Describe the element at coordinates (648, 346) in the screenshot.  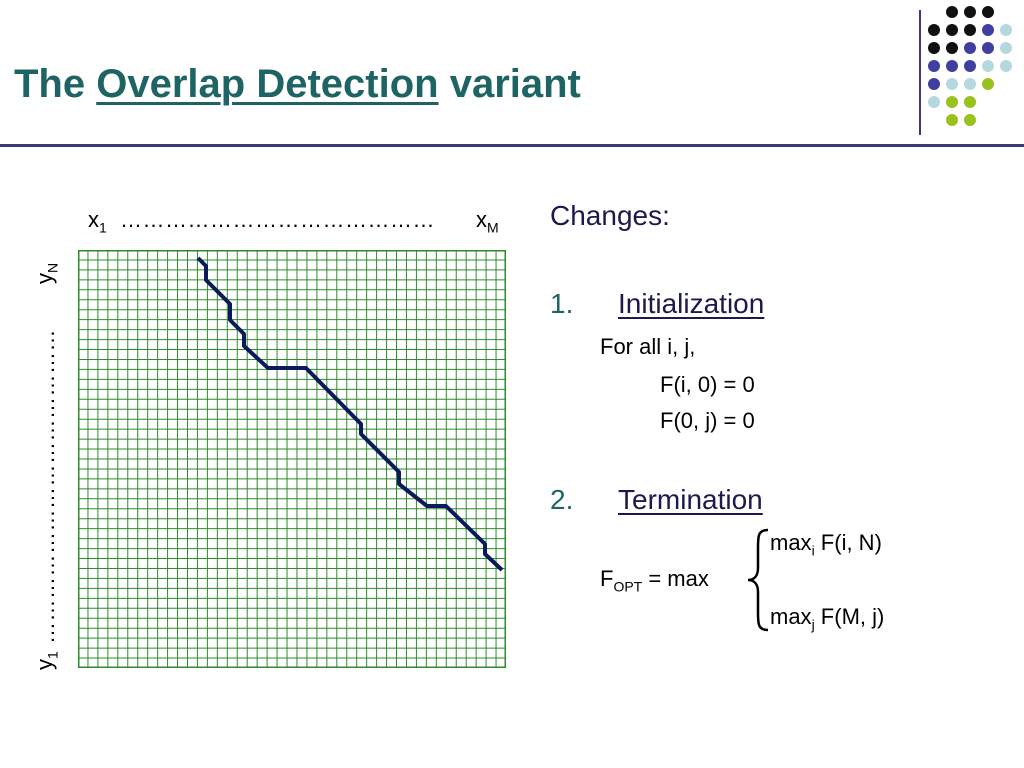
I see `init-line-1: For all i, j,` at that location.